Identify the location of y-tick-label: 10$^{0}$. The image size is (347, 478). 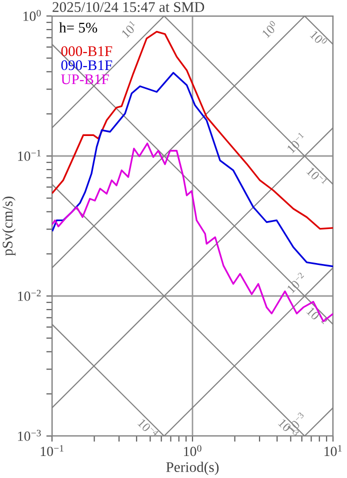
(32, 15).